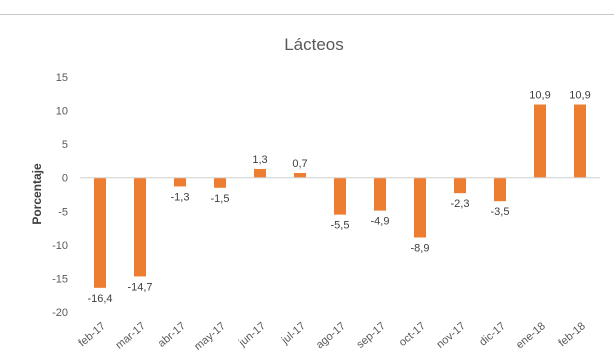 This screenshot has width=614, height=362. Describe the element at coordinates (60, 279) in the screenshot. I see `y-tick-label: -15` at that location.